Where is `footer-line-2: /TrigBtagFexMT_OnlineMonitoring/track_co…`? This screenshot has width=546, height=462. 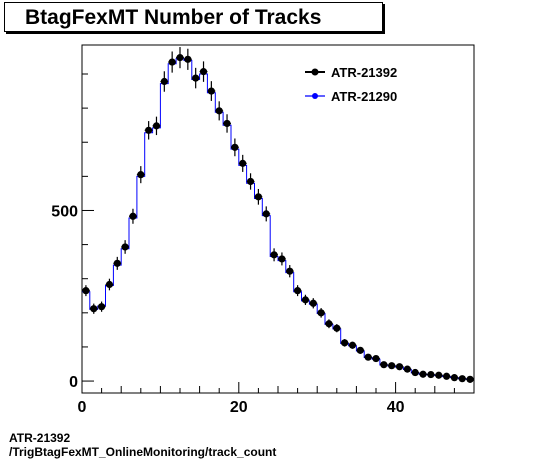
footer-line-2: /TrigBtagFexMT_OnlineMonitoring/track_co… is located at coordinates (143, 452).